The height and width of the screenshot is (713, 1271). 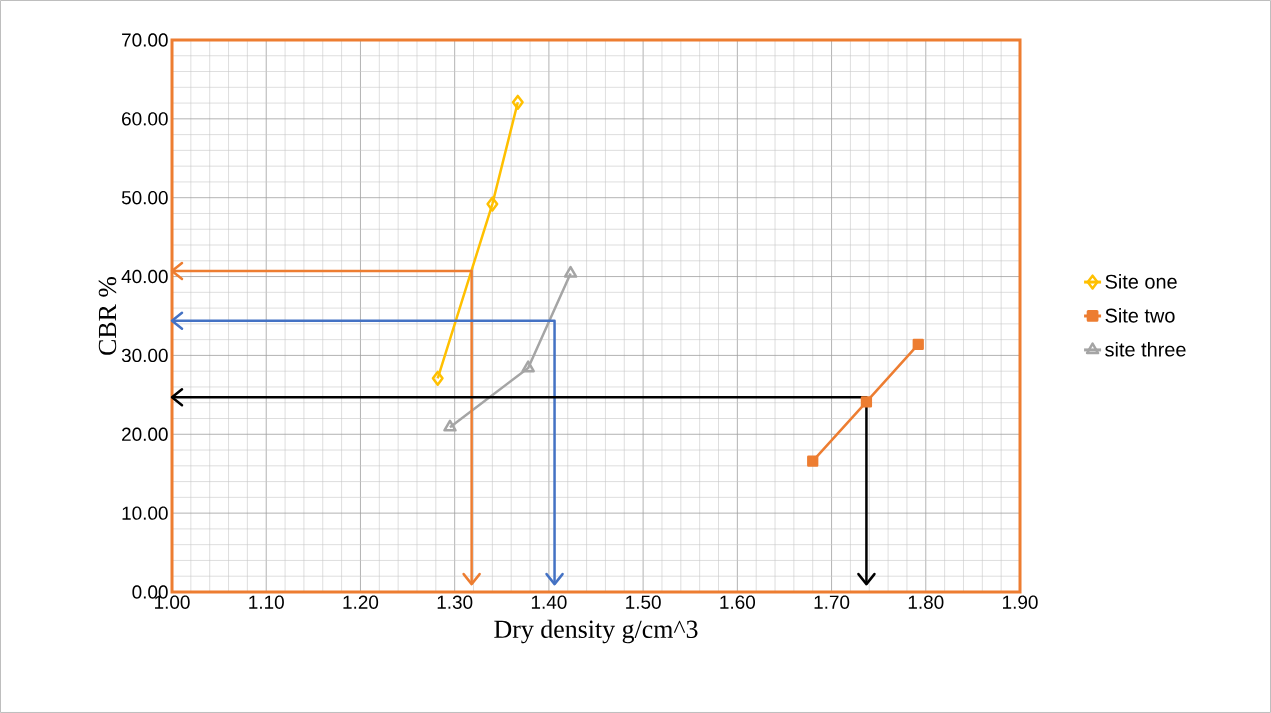 I want to click on x-tick-label: 1.10, so click(x=266, y=602).